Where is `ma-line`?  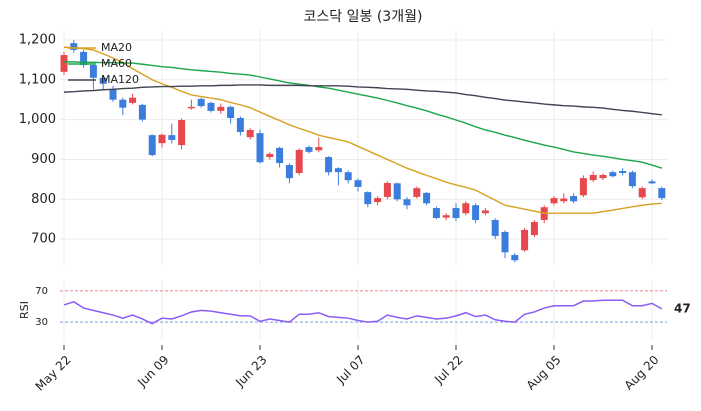 ma-line is located at coordinates (362, 100).